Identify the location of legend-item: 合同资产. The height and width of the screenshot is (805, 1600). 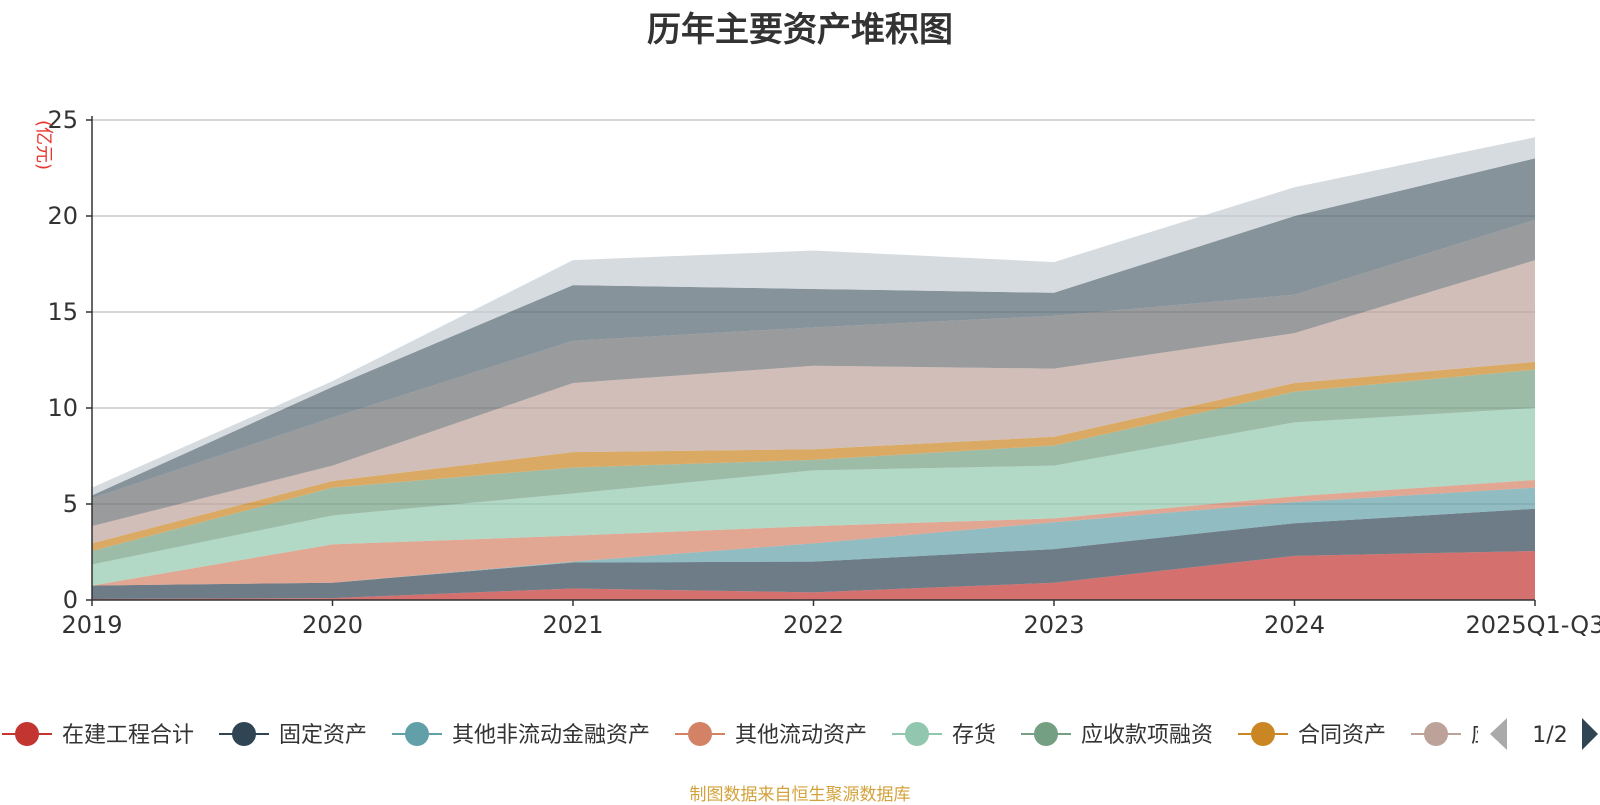
(1312, 735).